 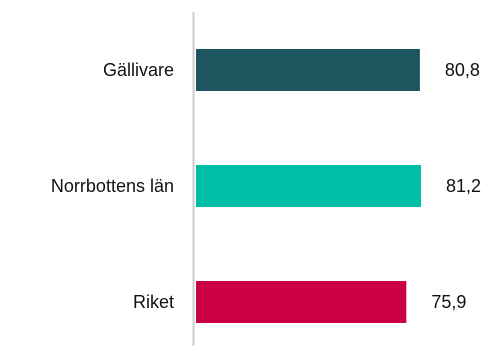 I want to click on value-label: 81,2, so click(x=463, y=186).